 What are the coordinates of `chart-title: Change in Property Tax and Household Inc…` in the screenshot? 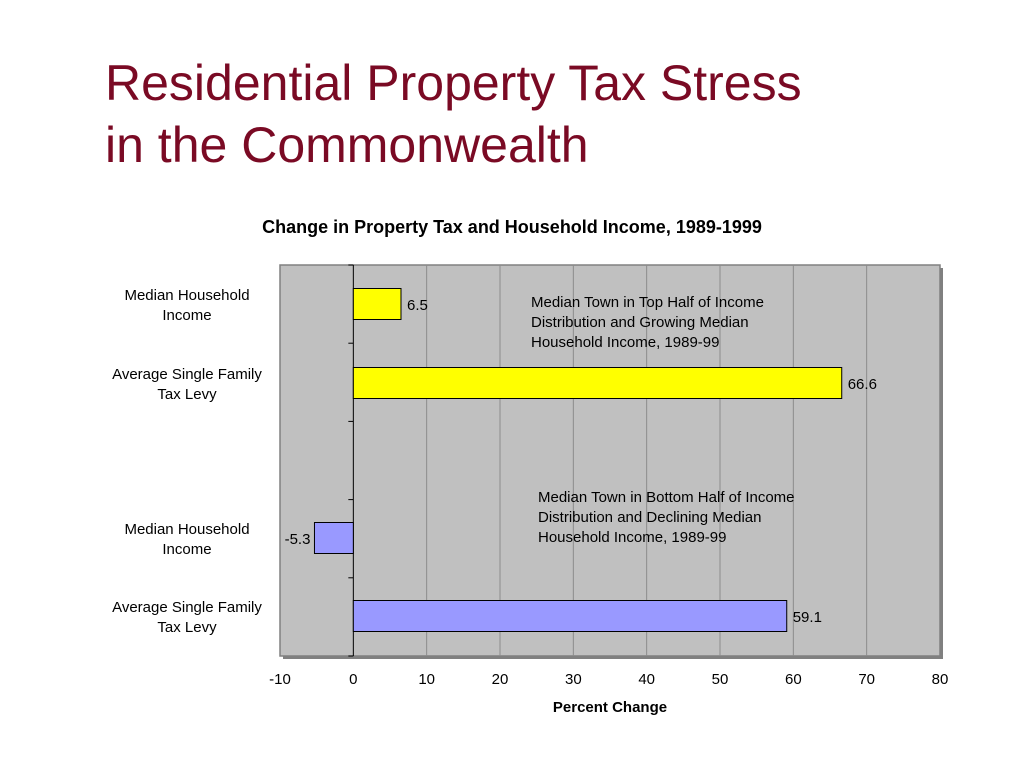 It's located at (512, 227).